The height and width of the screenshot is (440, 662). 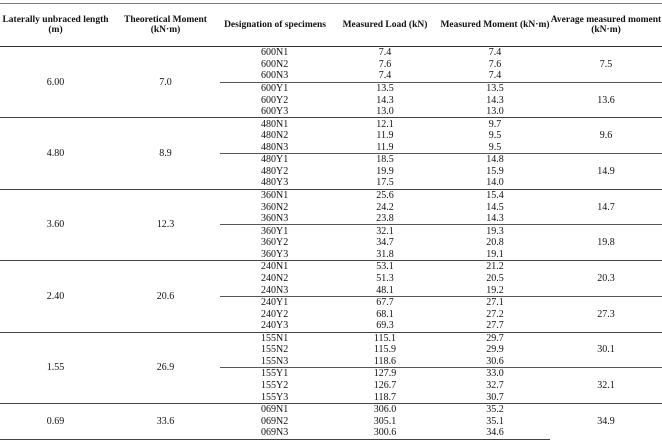 I want to click on unbraced-length: 2.40, so click(x=55, y=296).